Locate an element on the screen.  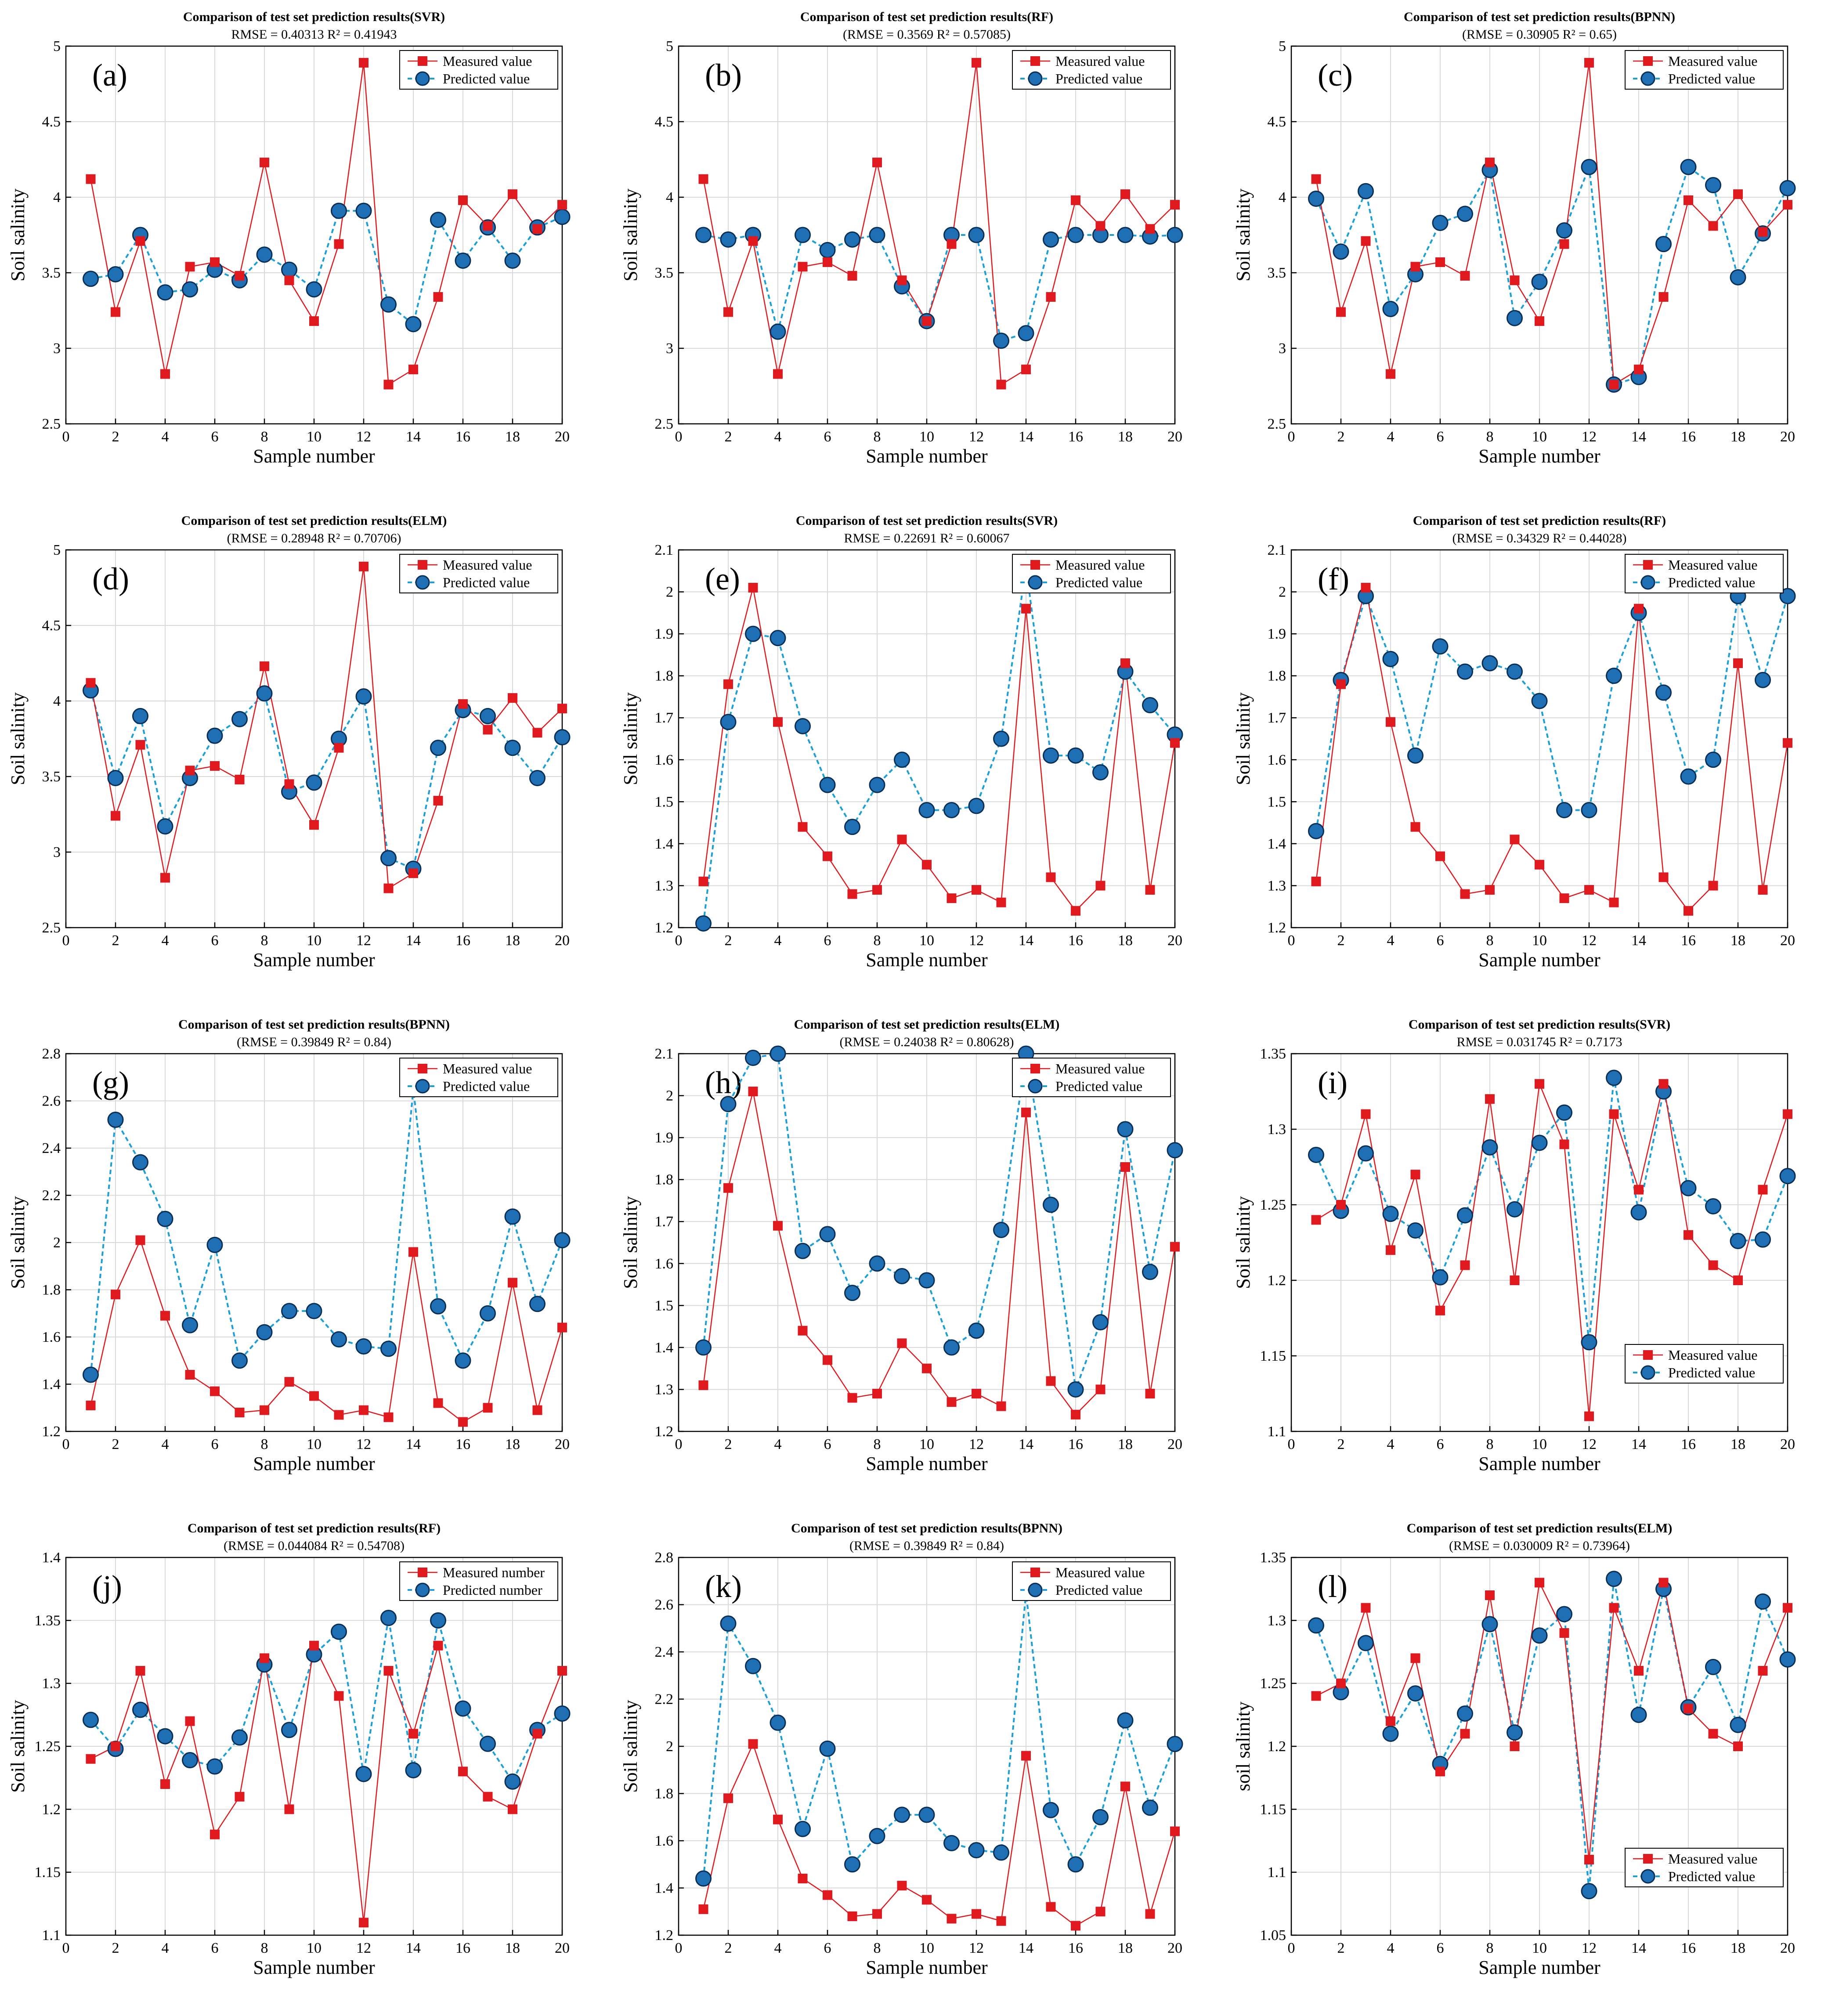
chart-metrics: (RMSE = 0.24038 R² = 0.80628) is located at coordinates (926, 1042).